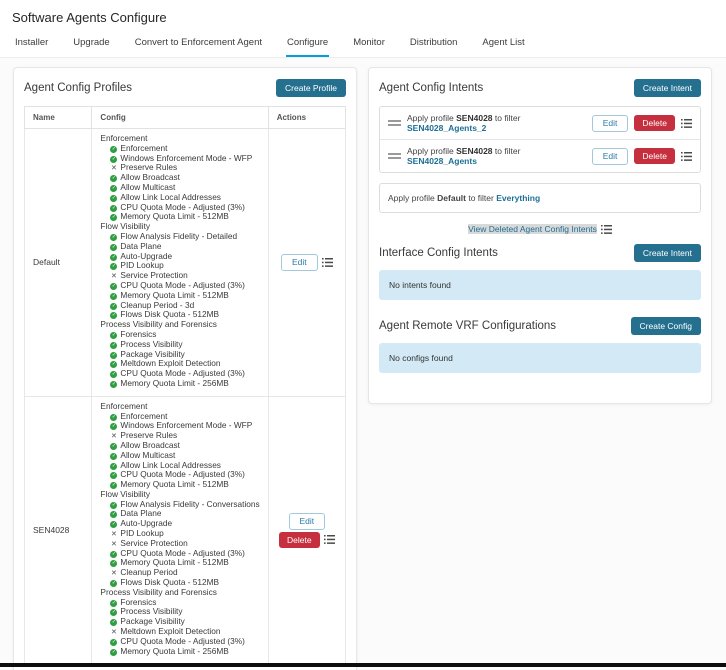 Image resolution: width=726 pixels, height=670 pixels. What do you see at coordinates (447, 128) in the screenshot?
I see `intent-filter-link: SEN4028_Agents_2` at bounding box center [447, 128].